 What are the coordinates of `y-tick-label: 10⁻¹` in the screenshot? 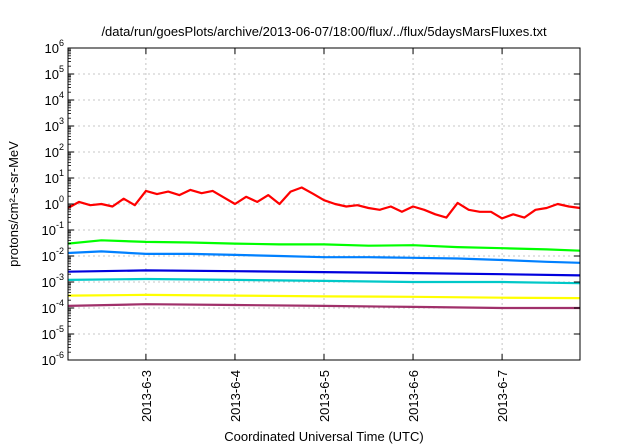 It's located at (53, 229).